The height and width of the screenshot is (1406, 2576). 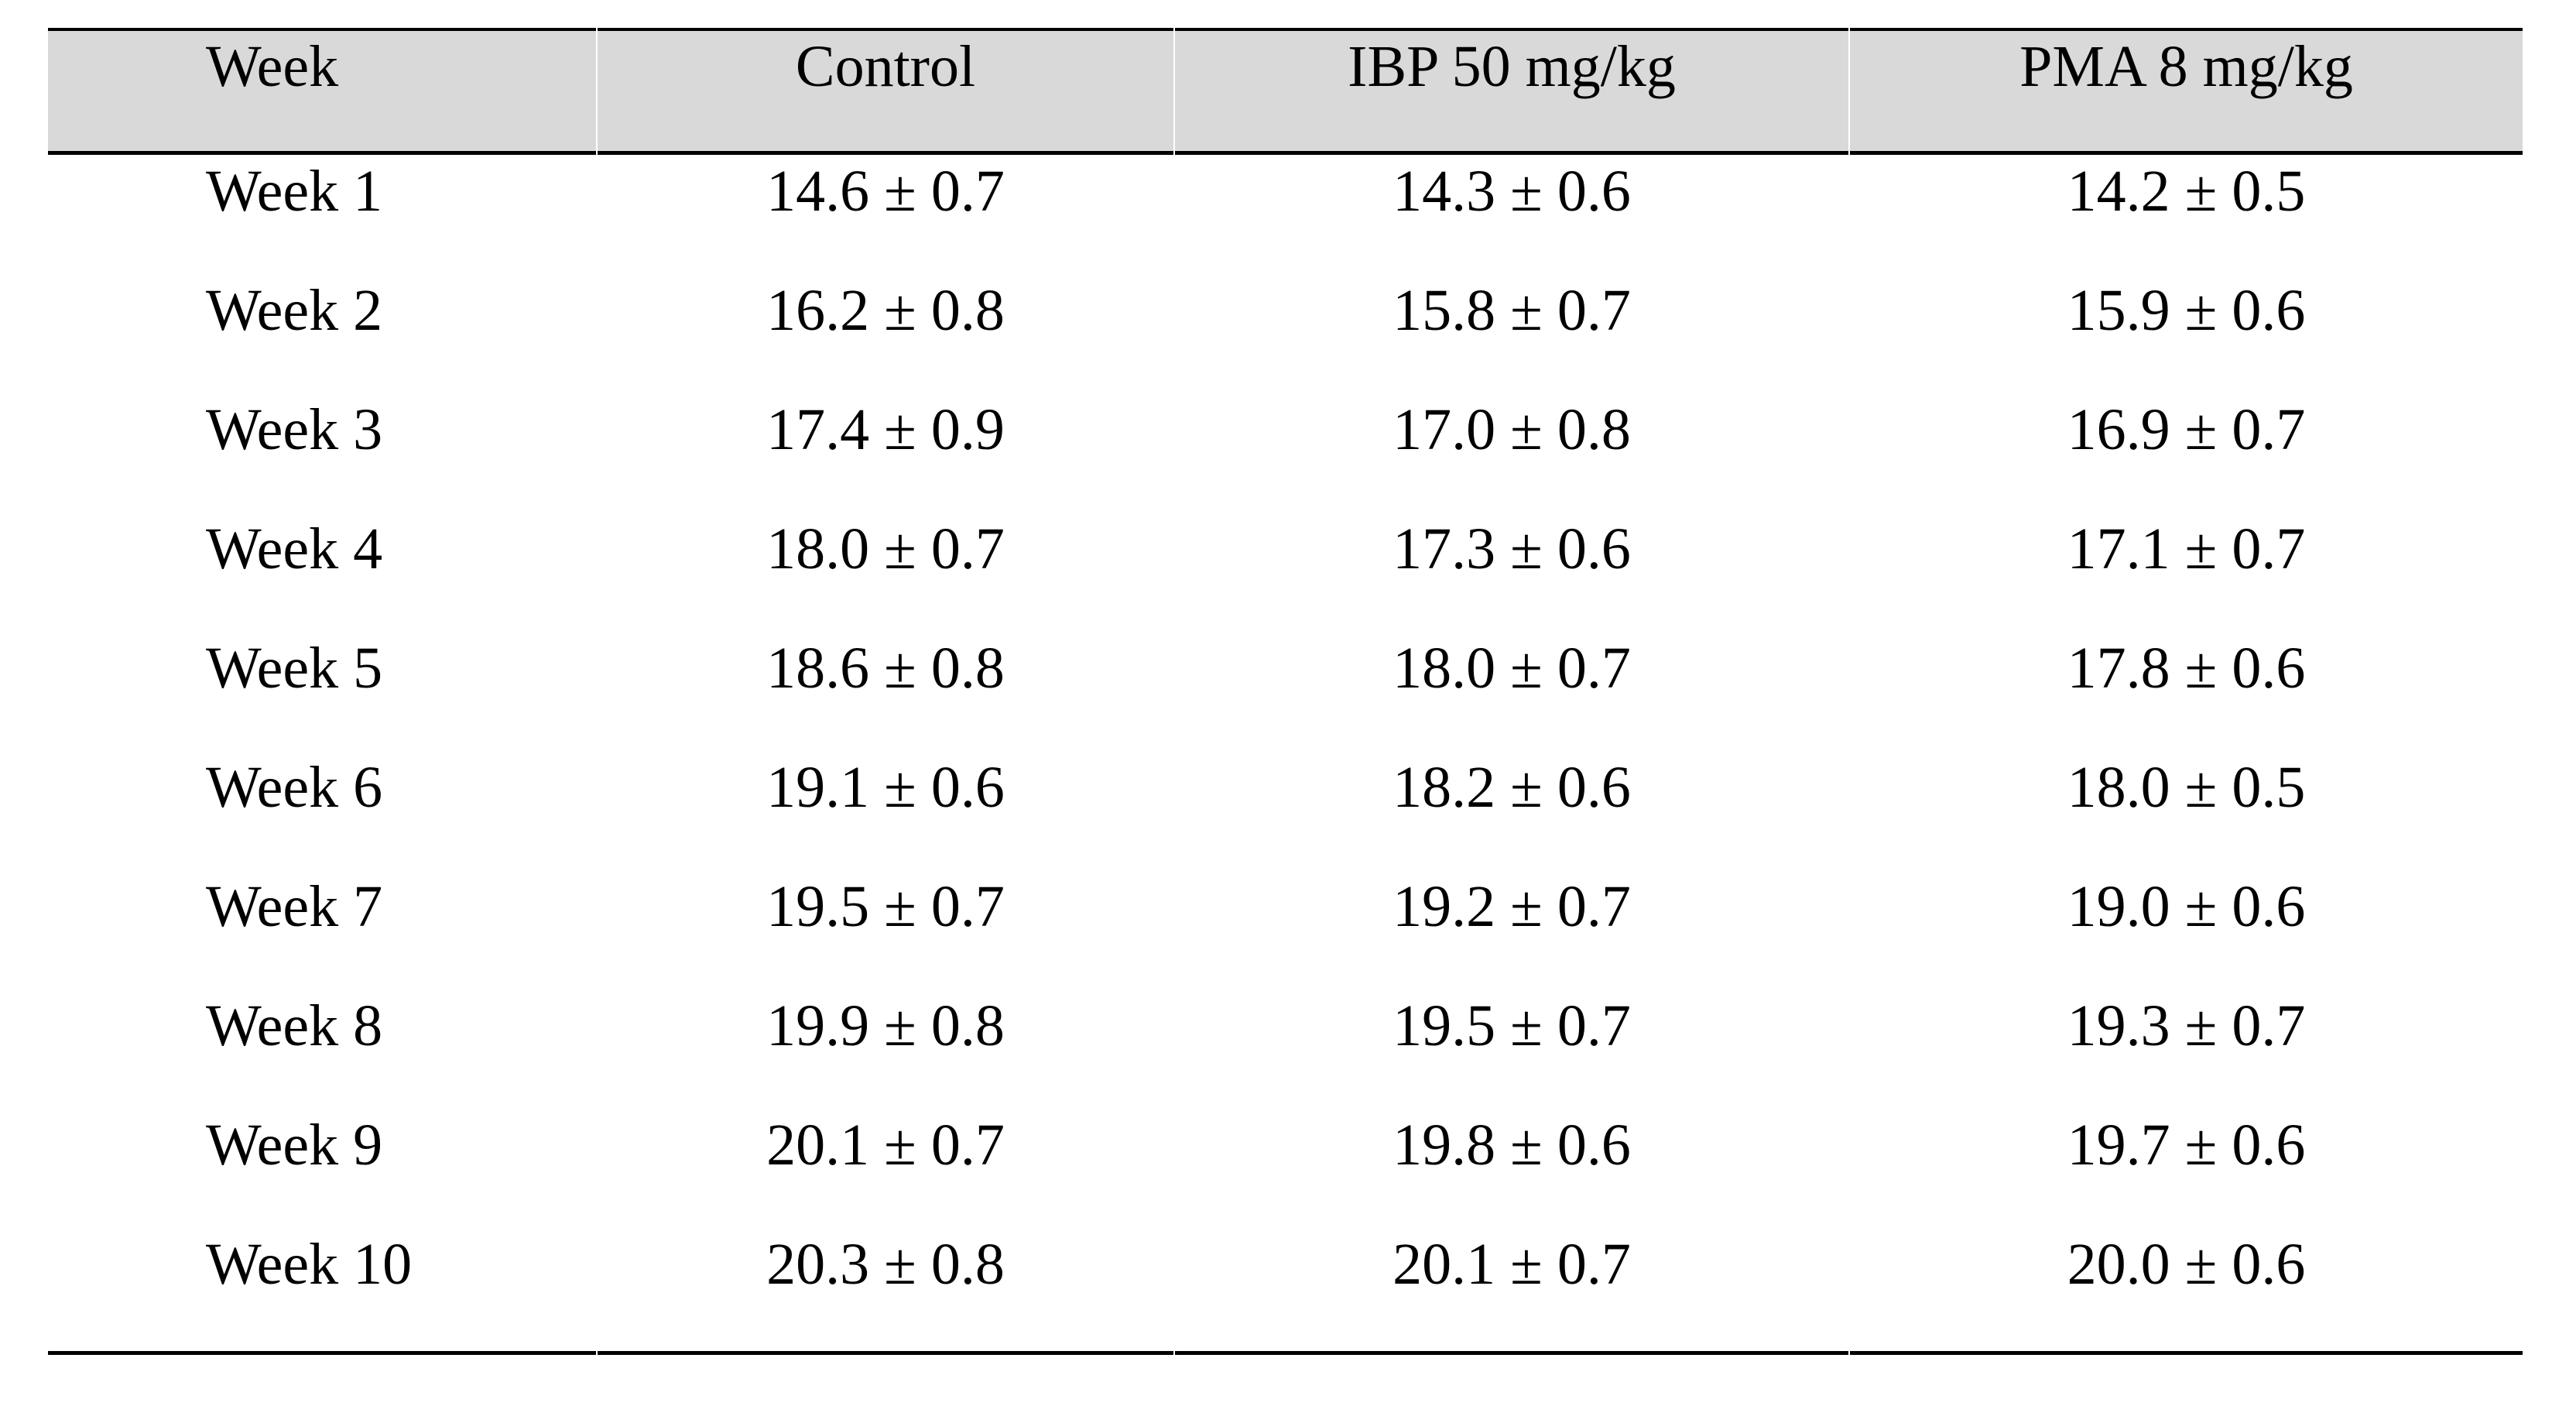 I want to click on ibp-value-cell: 19.5 ± 0.7, so click(x=1512, y=1025).